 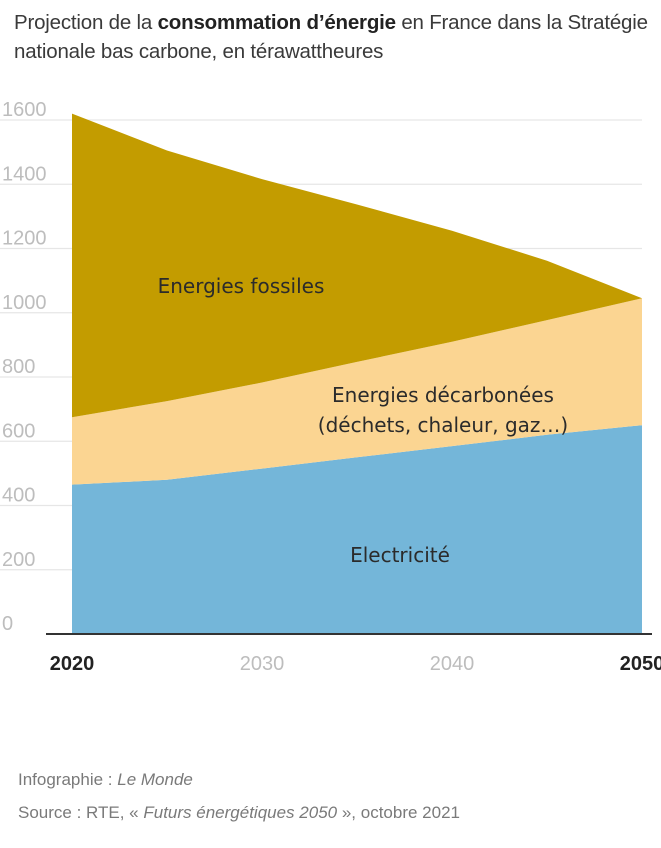 I want to click on x-tick-label: 2020, so click(x=72, y=664).